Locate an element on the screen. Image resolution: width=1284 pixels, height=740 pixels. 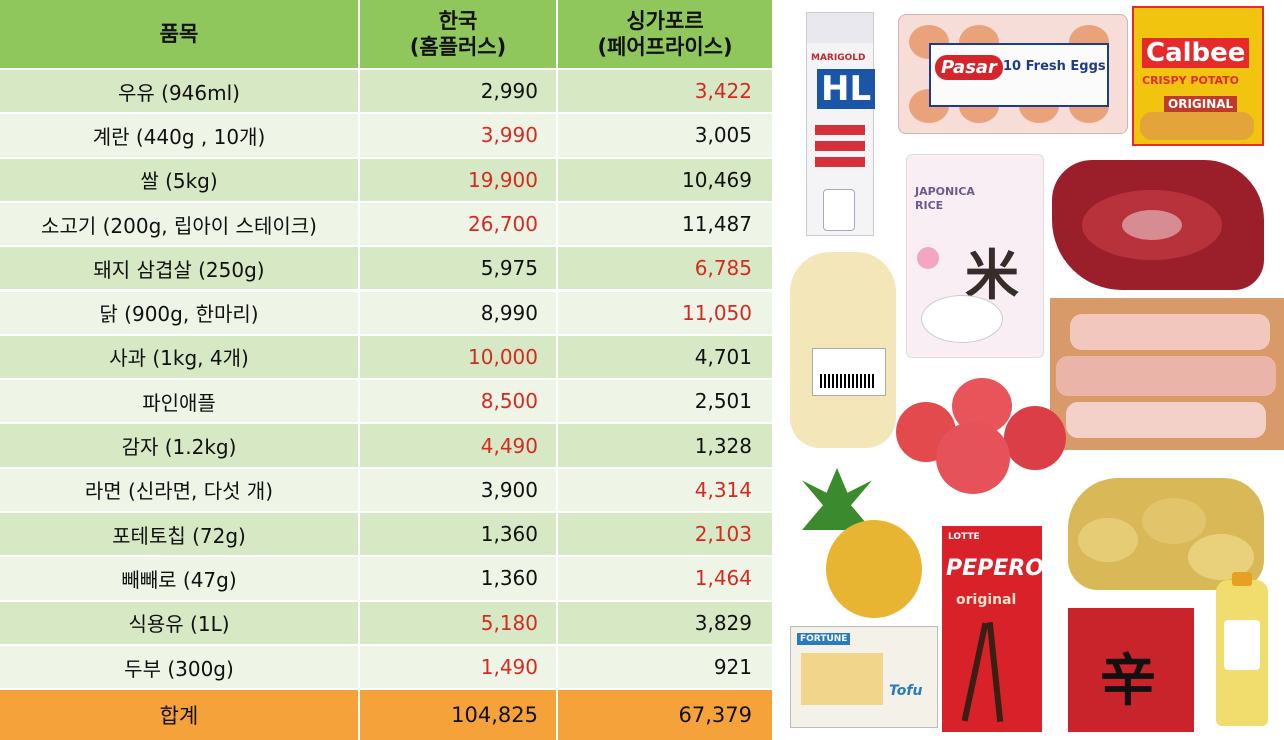
table-row: 돼지 삼겹살 (250g) 5,975 6,785 is located at coordinates (389, 268).